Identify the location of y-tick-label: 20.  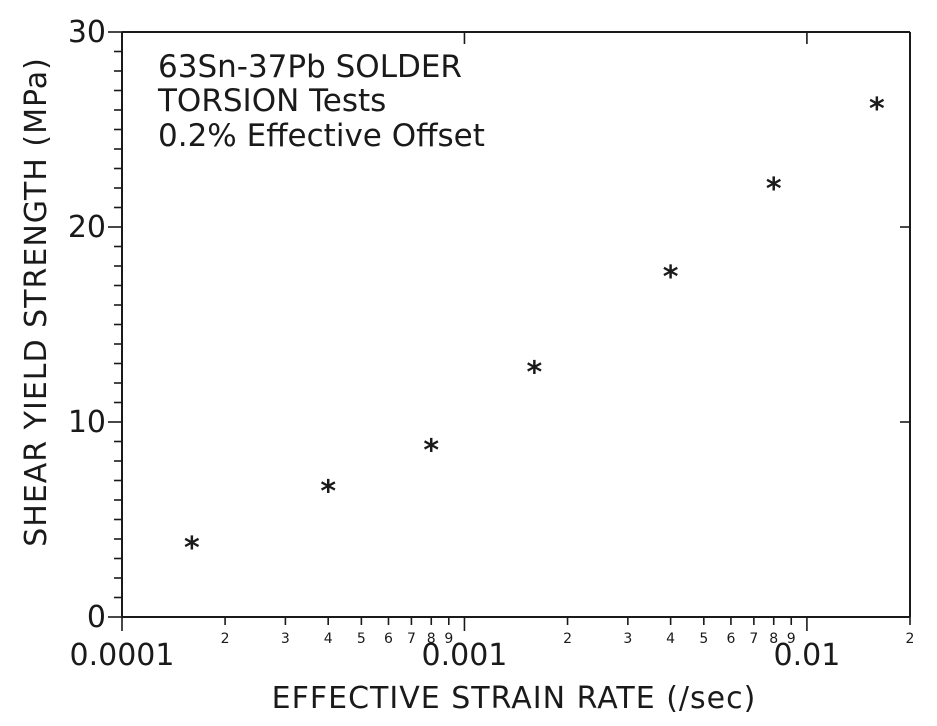
(87, 227).